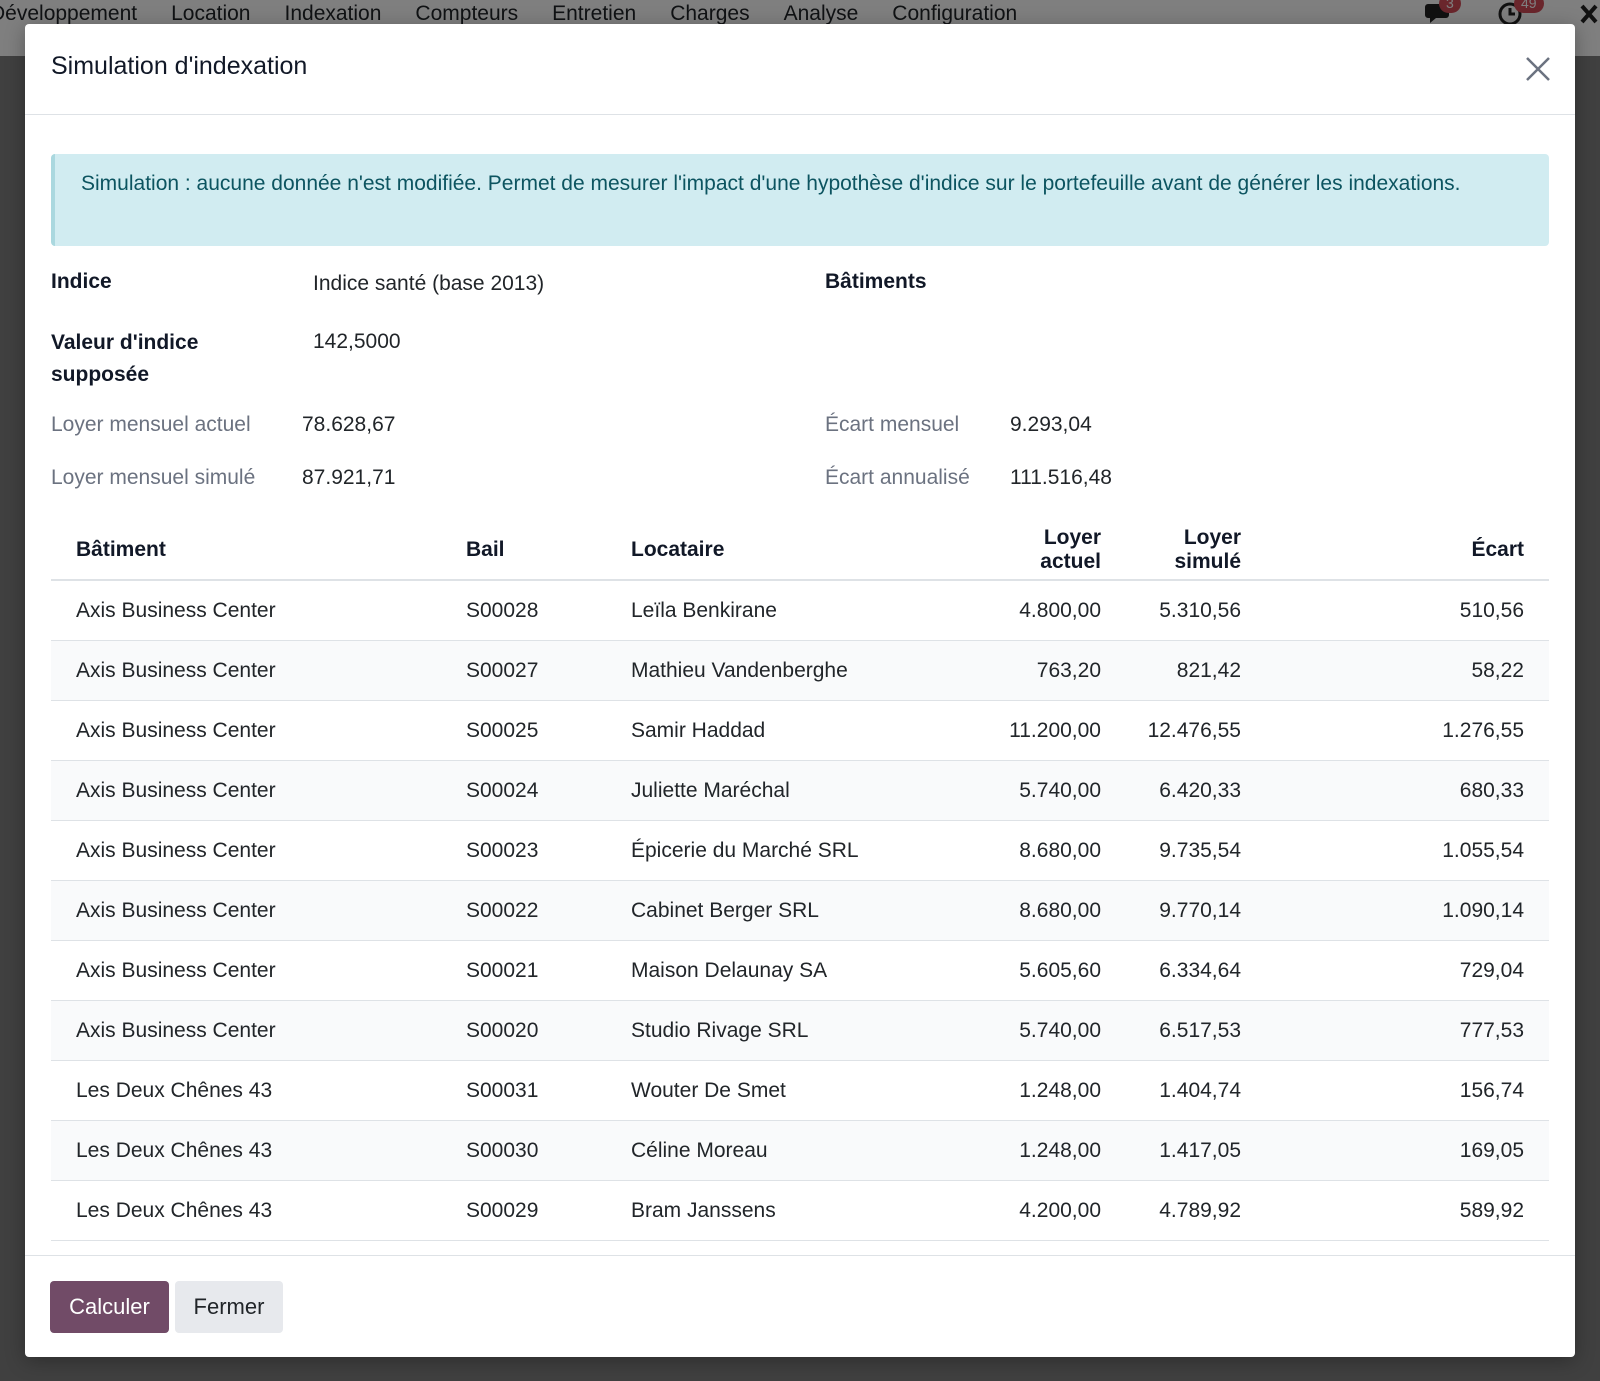 The height and width of the screenshot is (1381, 1600). What do you see at coordinates (523, 970) in the screenshot?
I see `cell-bail: S00021` at bounding box center [523, 970].